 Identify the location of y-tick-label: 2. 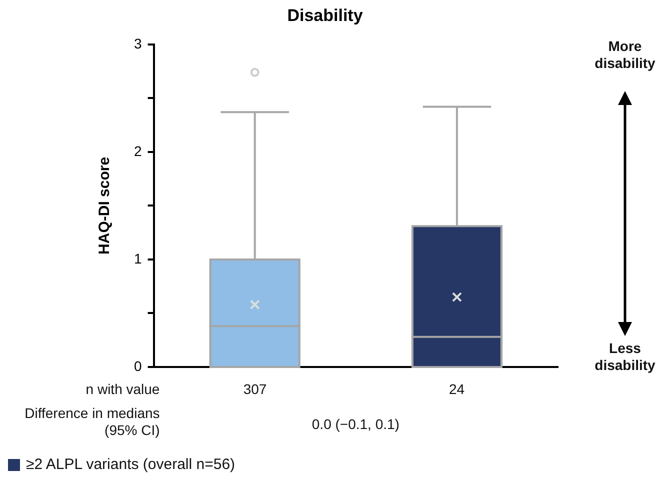
(138, 150).